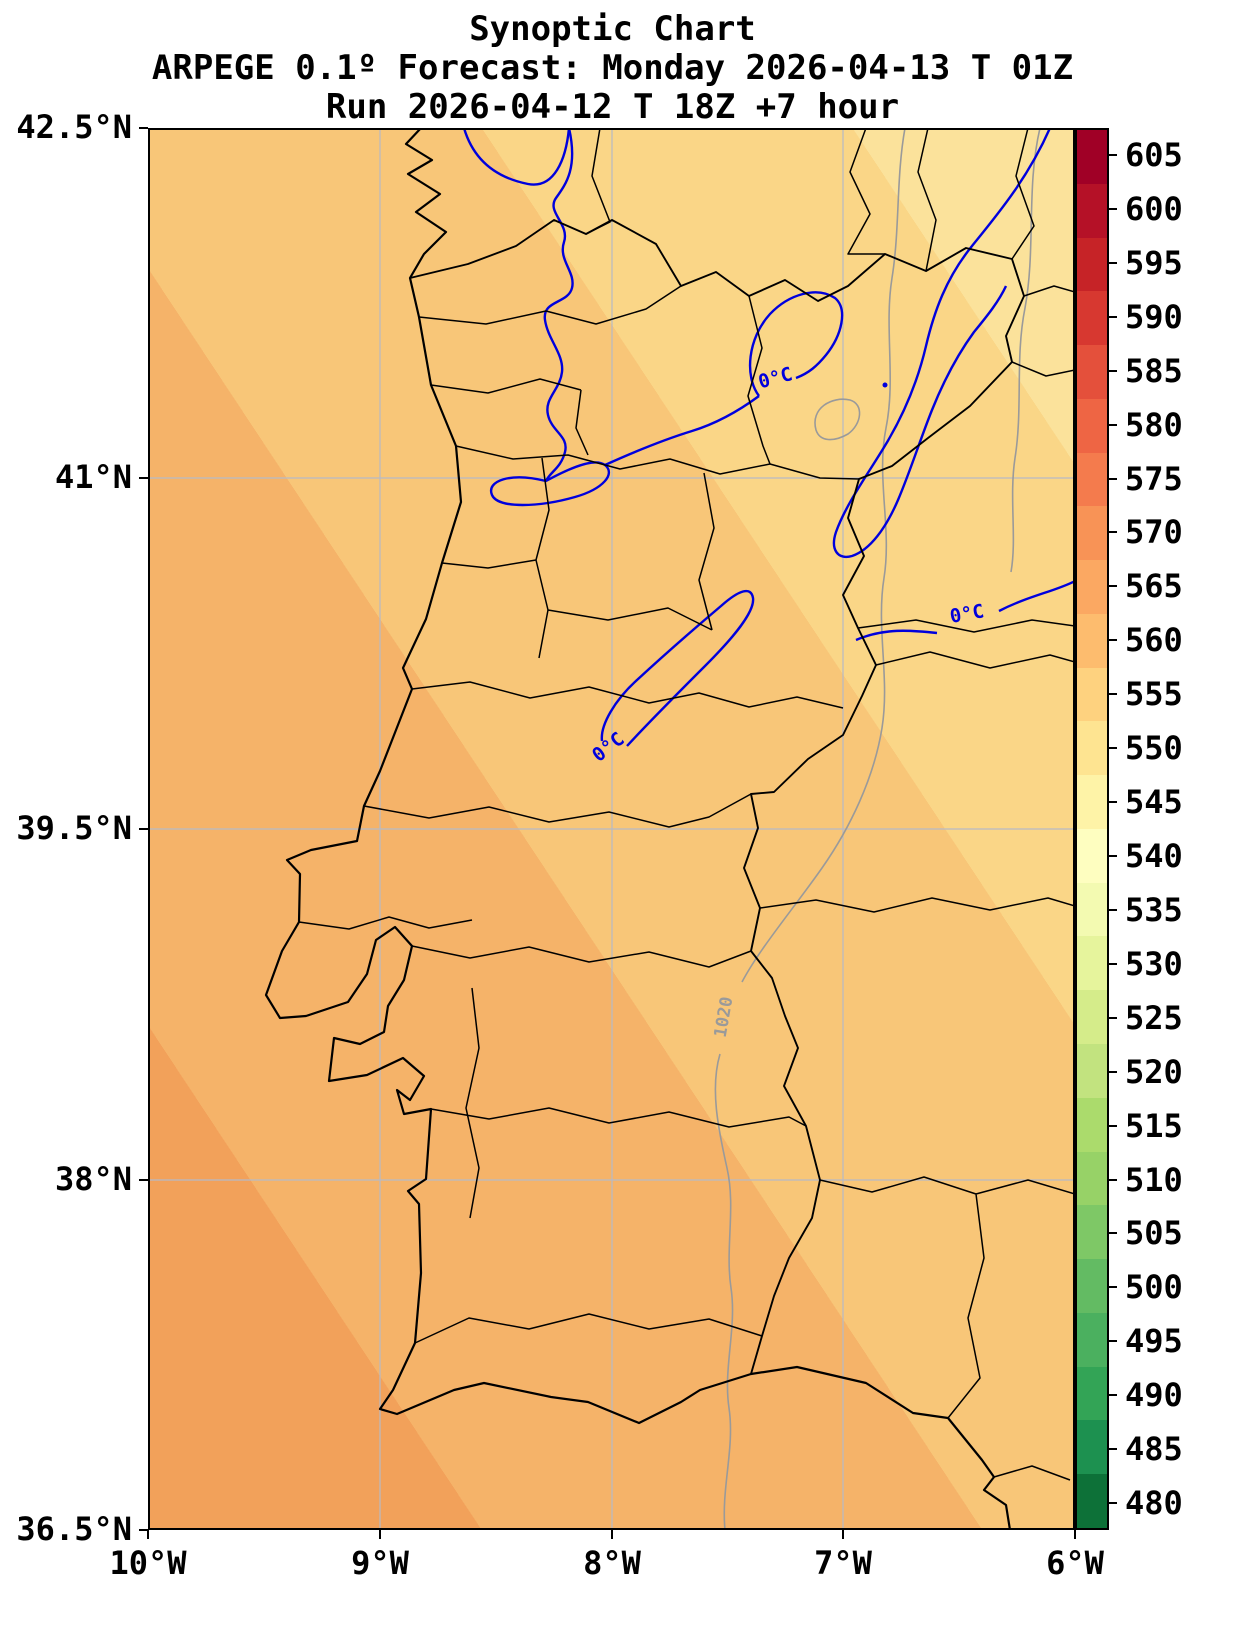 Image resolution: width=1259 pixels, height=1646 pixels. Describe the element at coordinates (1154, 370) in the screenshot. I see `colorbar-tick-label: 585` at that location.